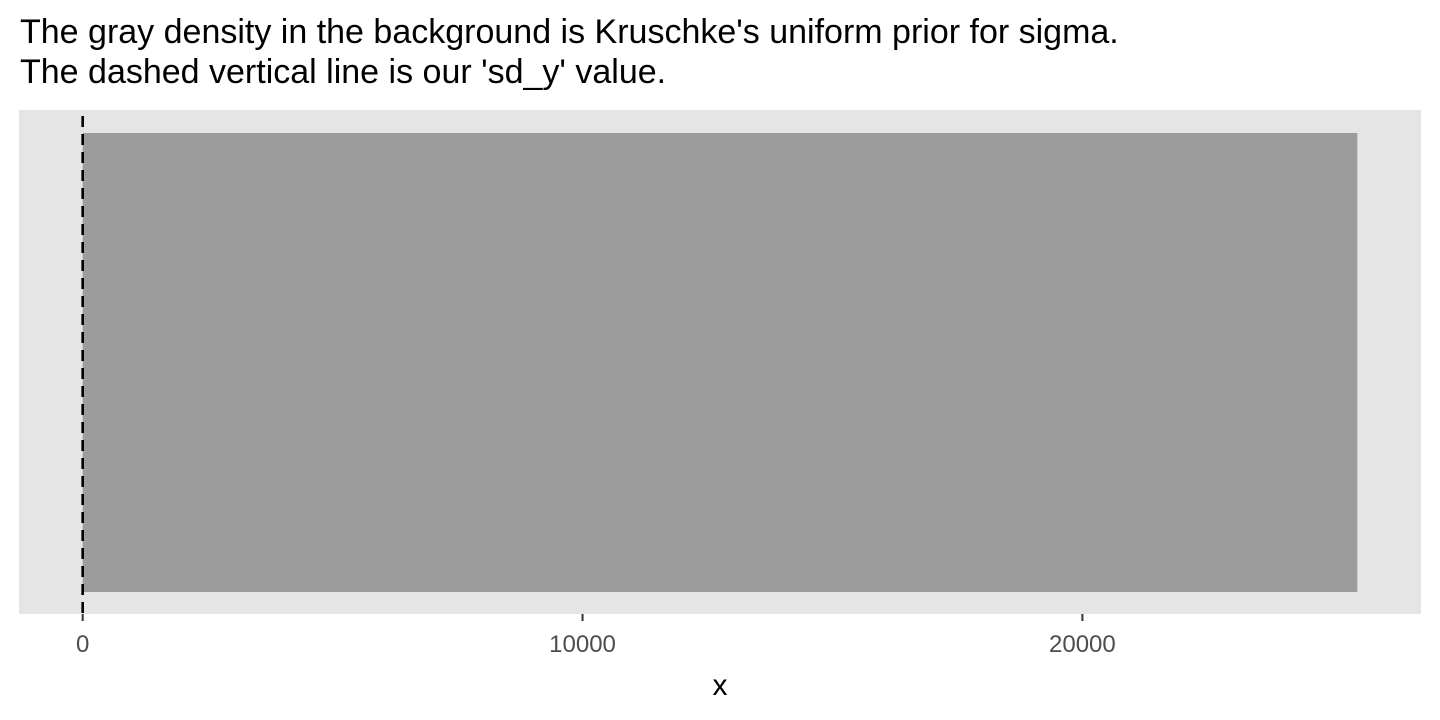  Describe the element at coordinates (720, 685) in the screenshot. I see `x-axis-label: x` at that location.